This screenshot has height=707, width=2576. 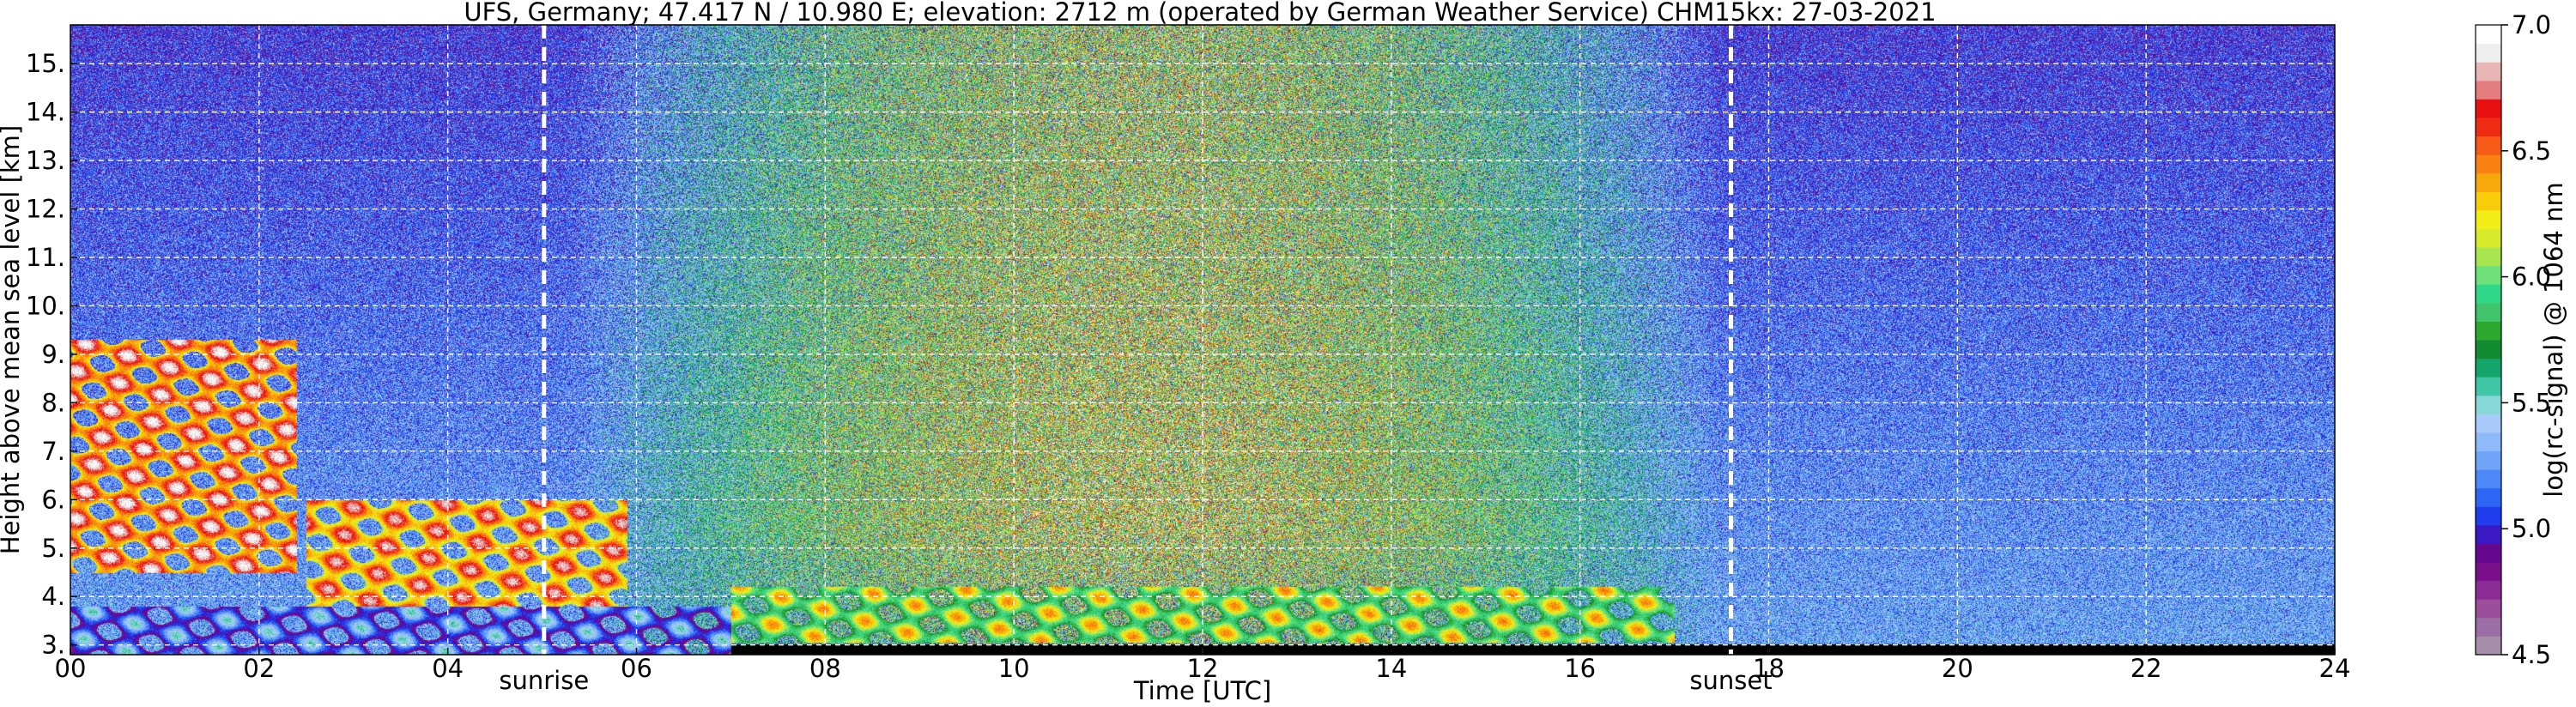 I want to click on colorbar-tick-label: 4.5, so click(x=2531, y=654).